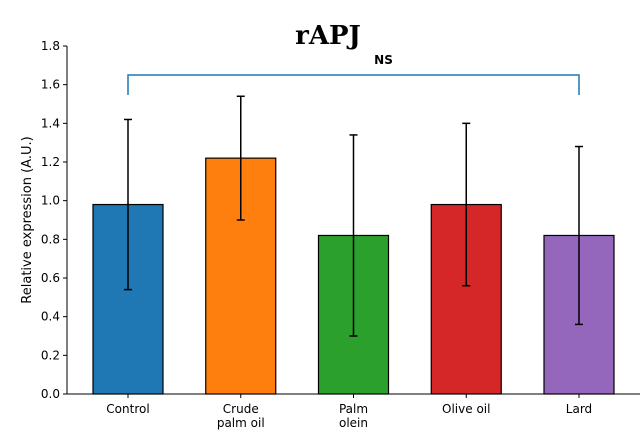  Describe the element at coordinates (50, 355) in the screenshot. I see `y-tick-label: 0.2` at that location.